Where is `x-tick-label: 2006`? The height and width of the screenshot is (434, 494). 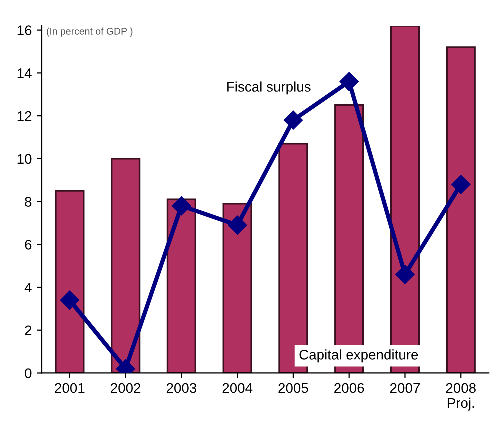
x-tick-label: 2006 is located at coordinates (349, 388).